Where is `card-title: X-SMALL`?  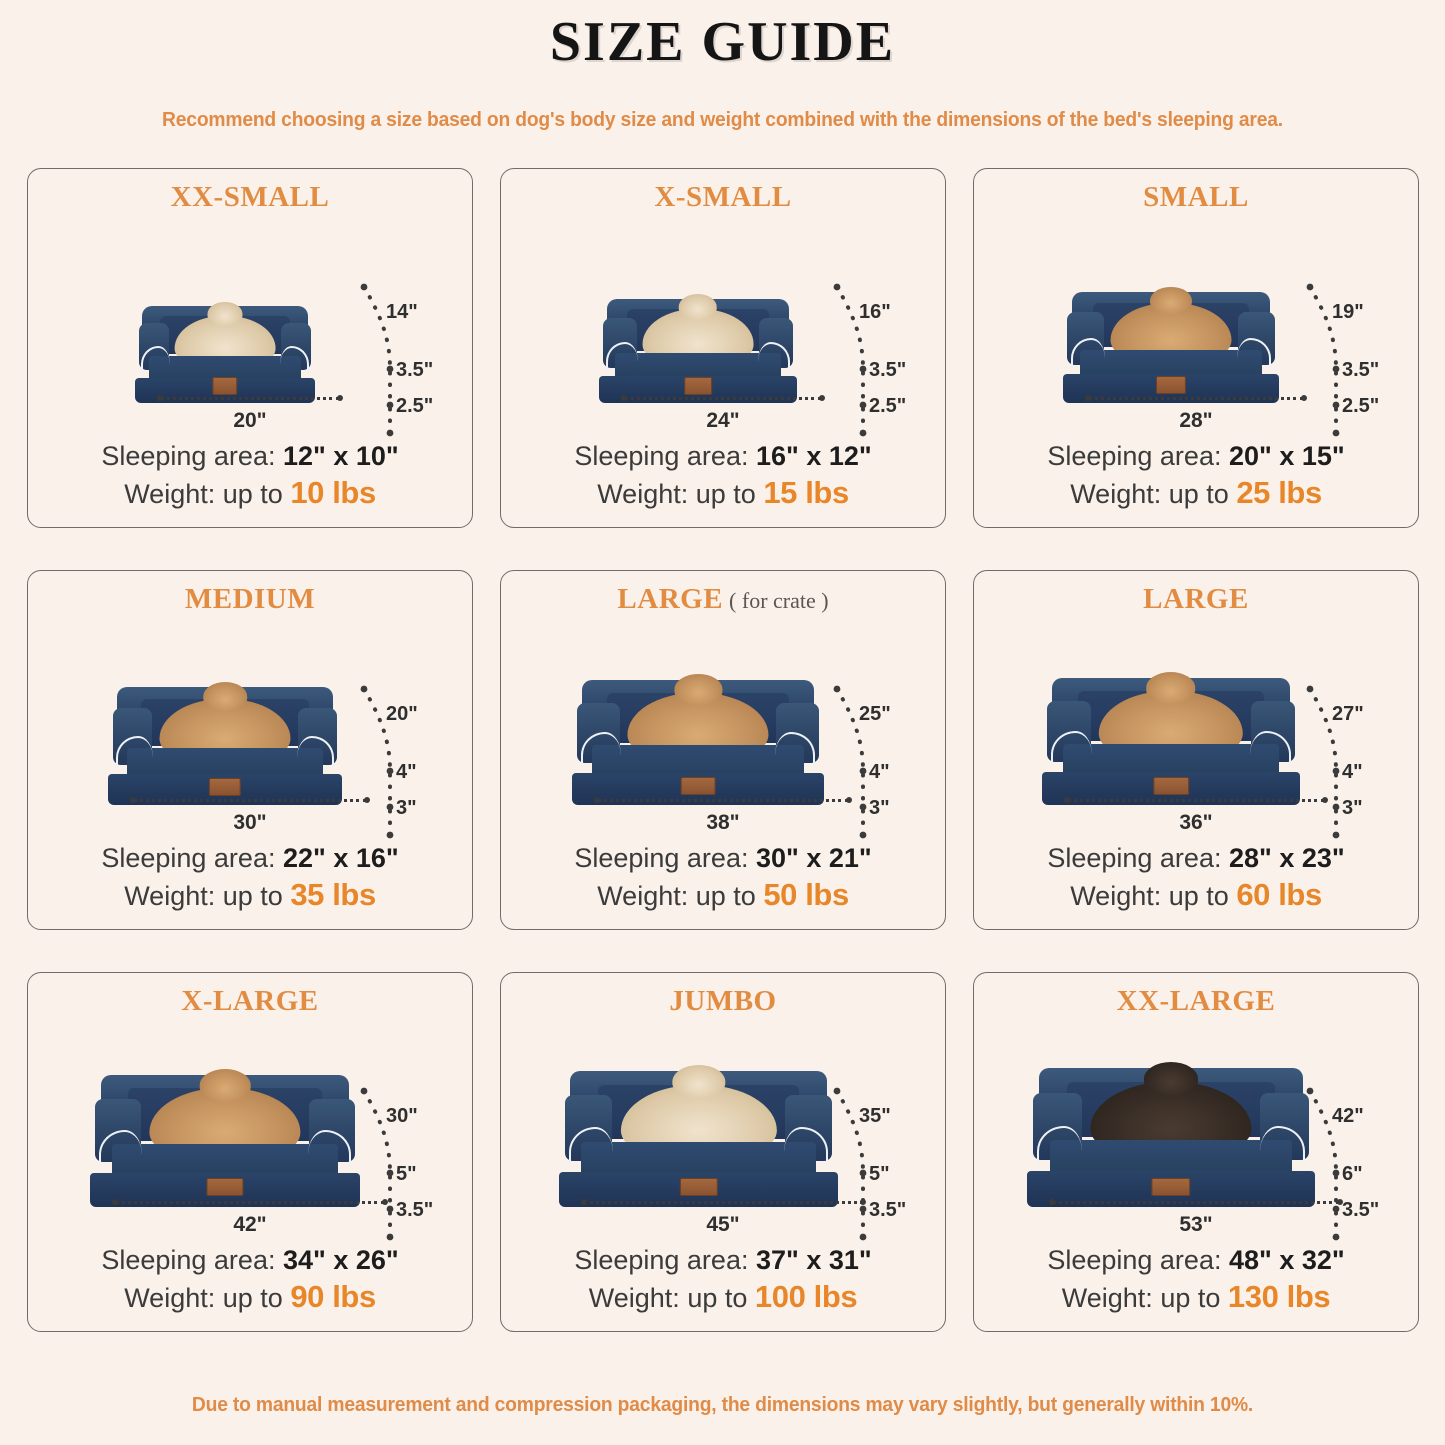
card-title: X-SMALL is located at coordinates (723, 197).